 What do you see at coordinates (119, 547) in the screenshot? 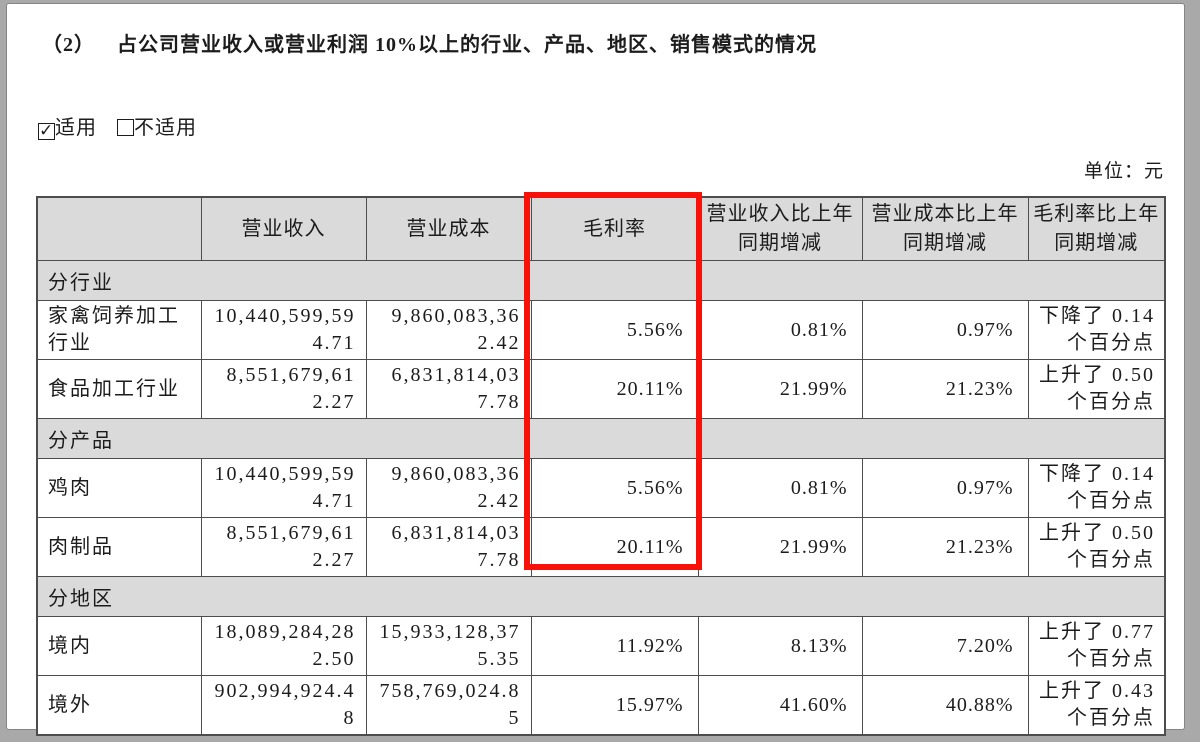
I see `row-label: 肉制品` at bounding box center [119, 547].